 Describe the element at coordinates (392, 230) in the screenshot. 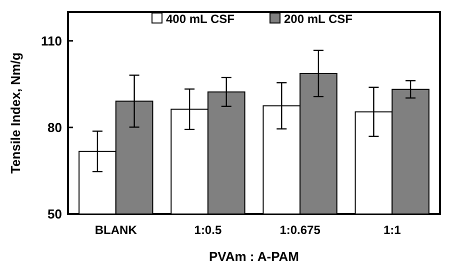

I see `x-tick-label: 1:1` at that location.